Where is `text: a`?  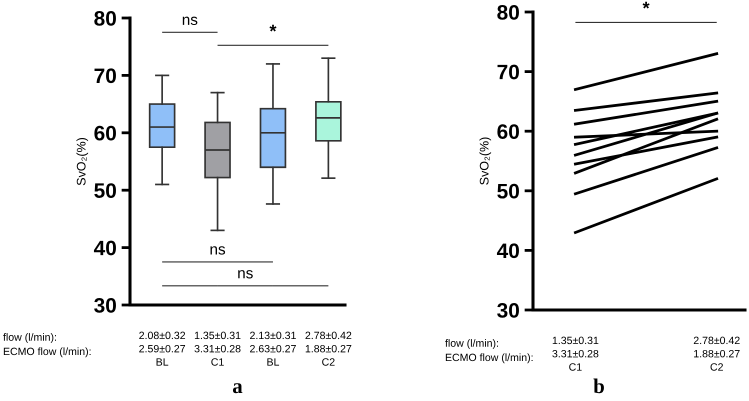
text: a is located at coordinates (237, 388).